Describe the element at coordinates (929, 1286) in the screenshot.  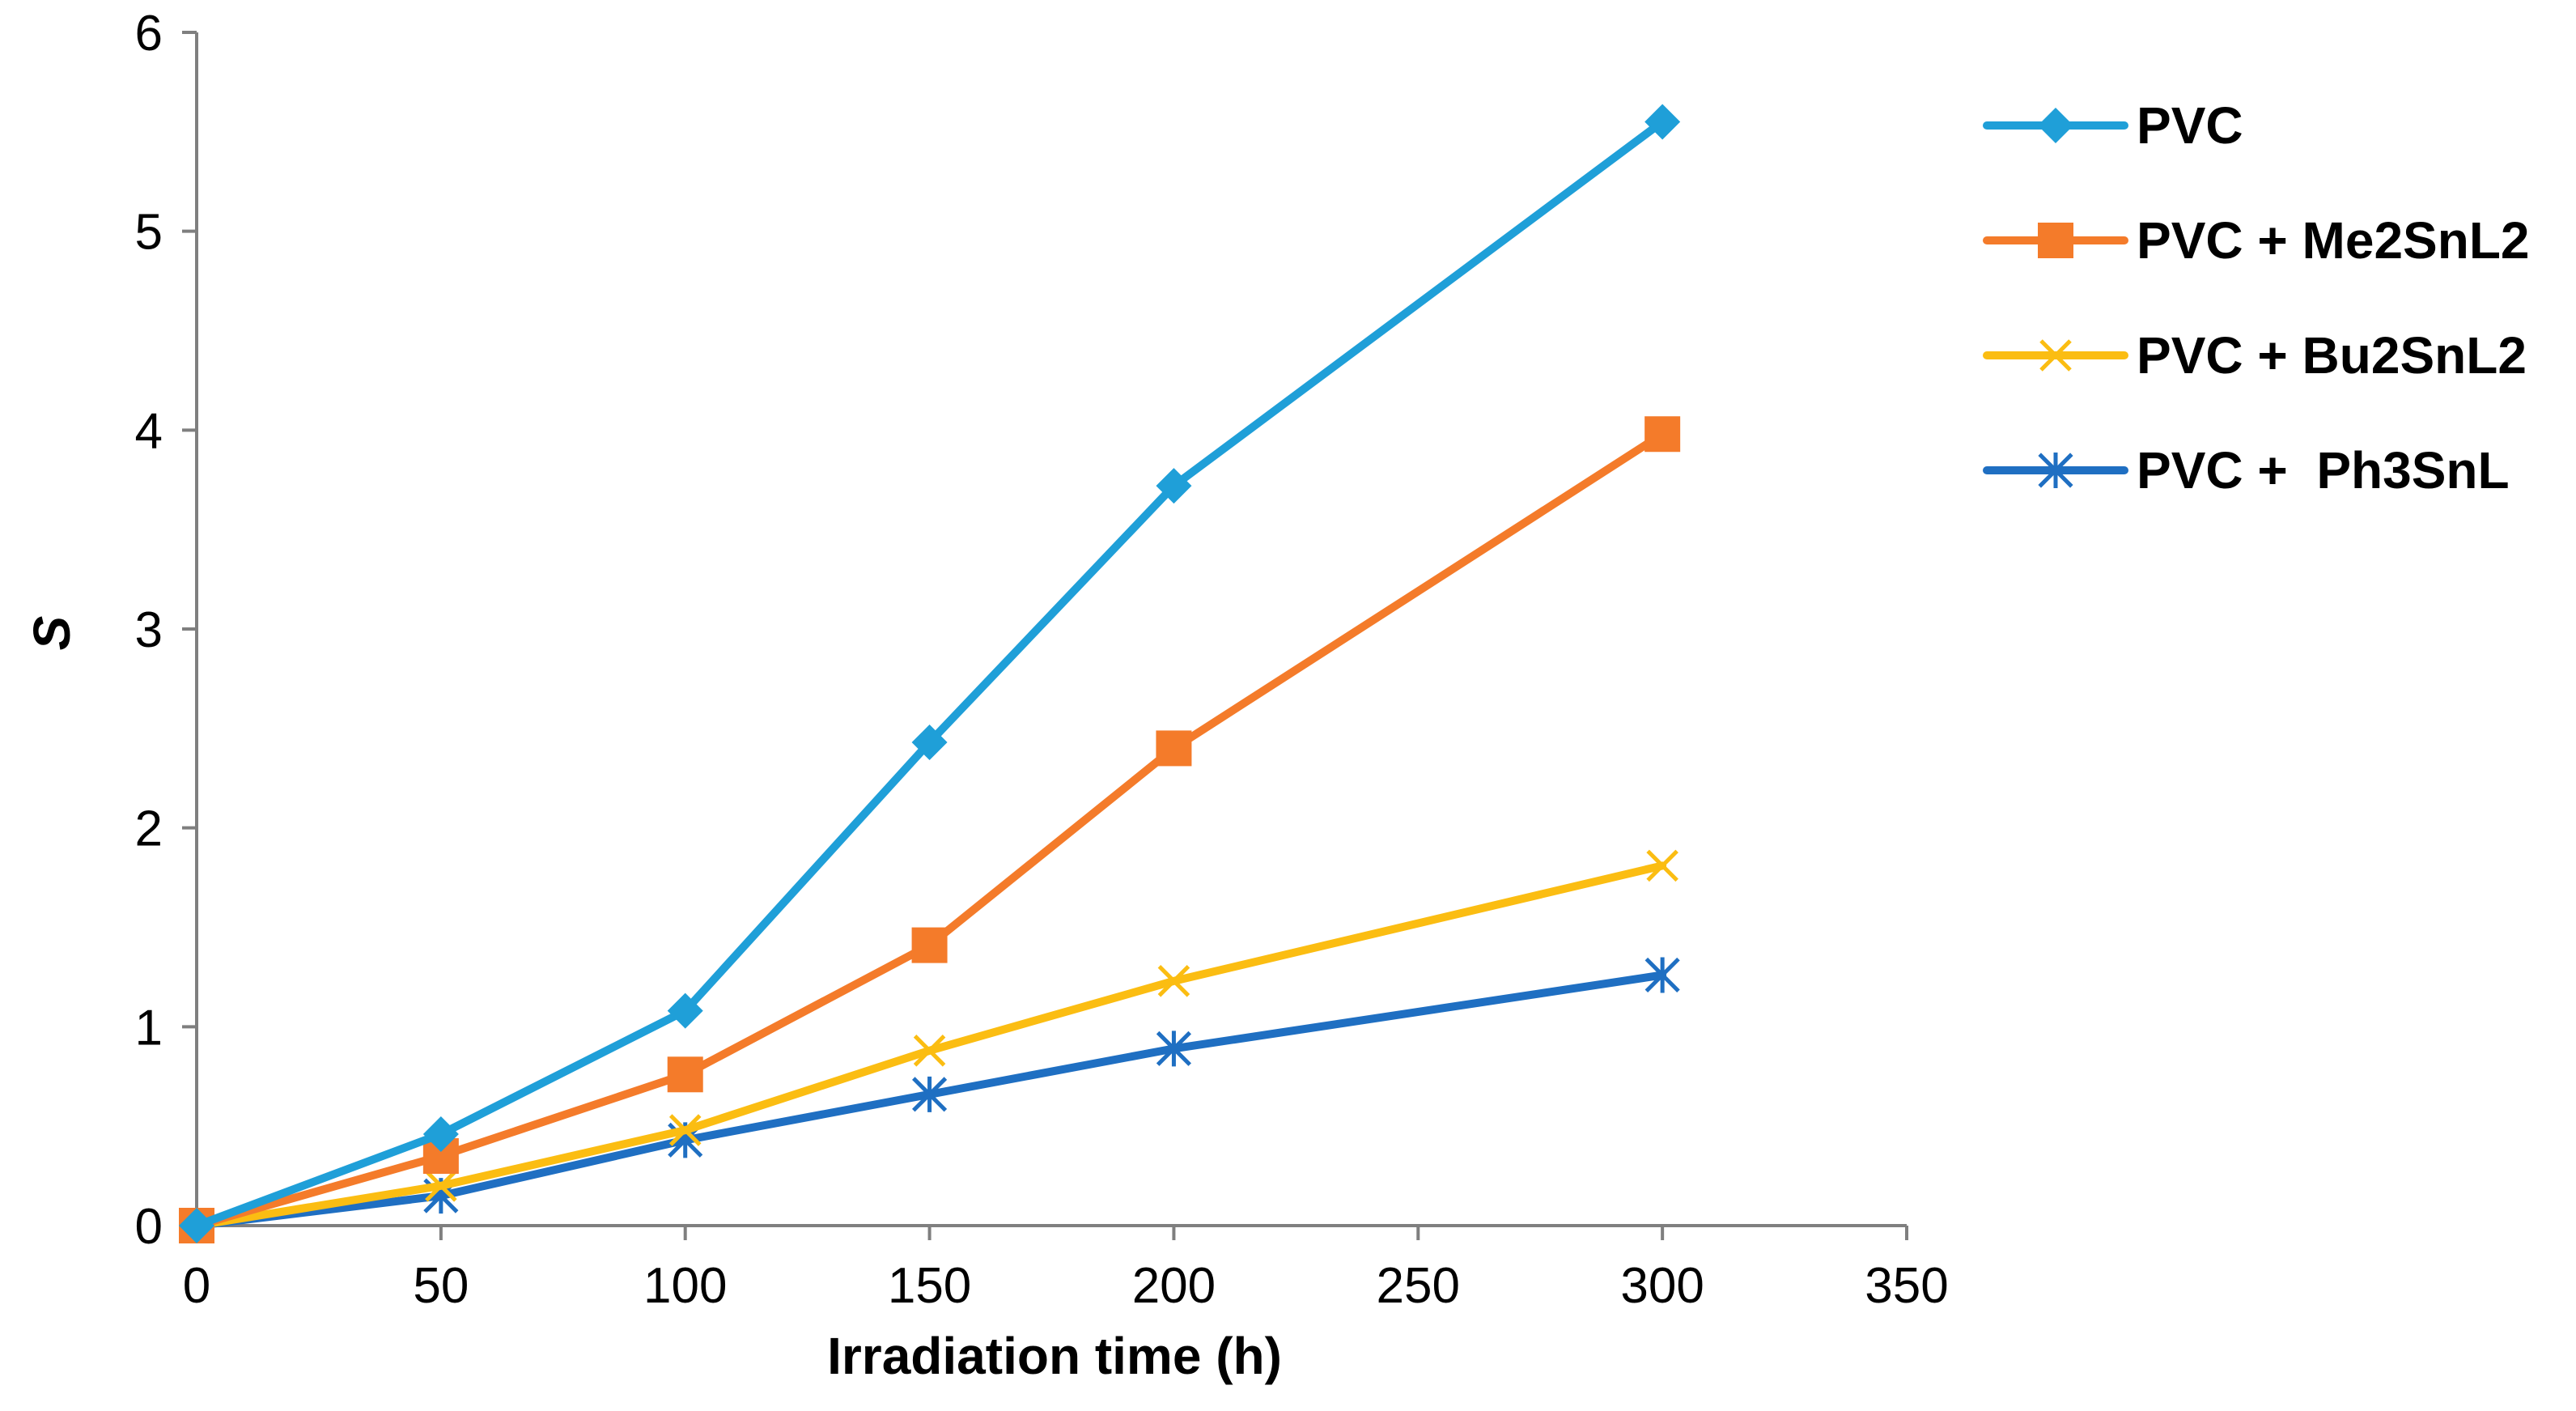
I see `x-tick-label: 150` at that location.